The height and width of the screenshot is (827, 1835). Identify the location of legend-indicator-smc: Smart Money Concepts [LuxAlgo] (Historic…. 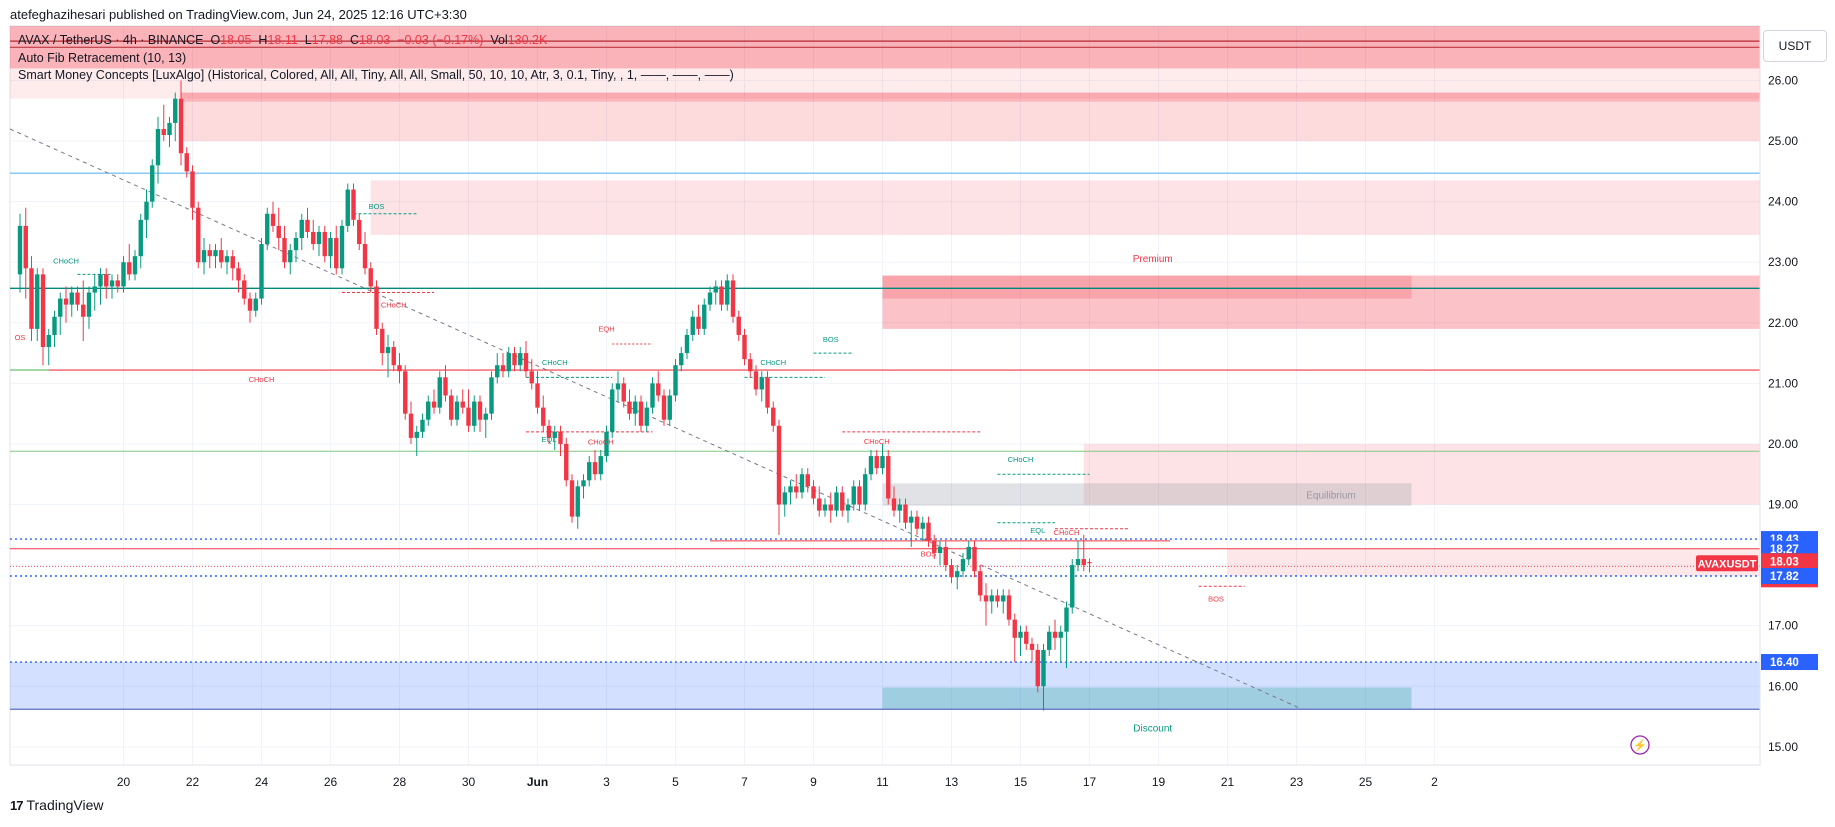
(376, 75).